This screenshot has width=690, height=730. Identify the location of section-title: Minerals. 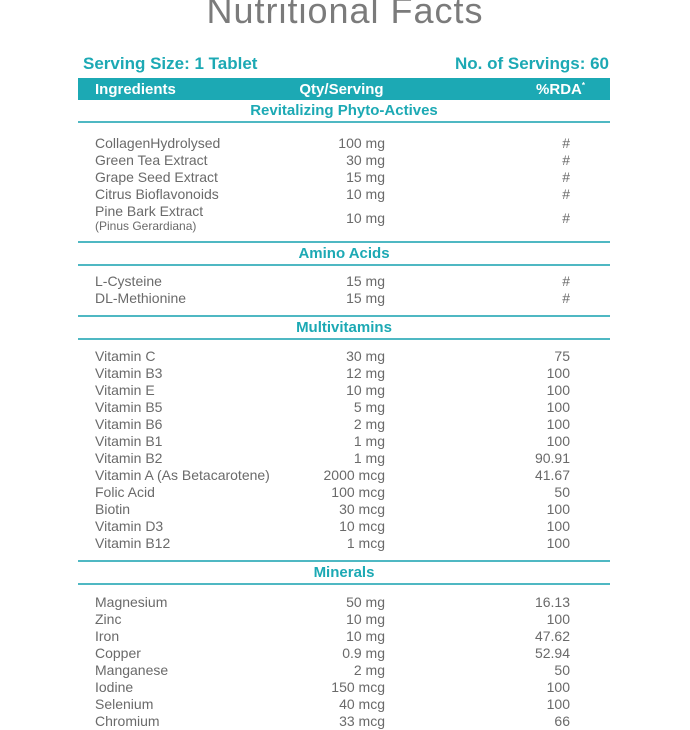
(344, 572).